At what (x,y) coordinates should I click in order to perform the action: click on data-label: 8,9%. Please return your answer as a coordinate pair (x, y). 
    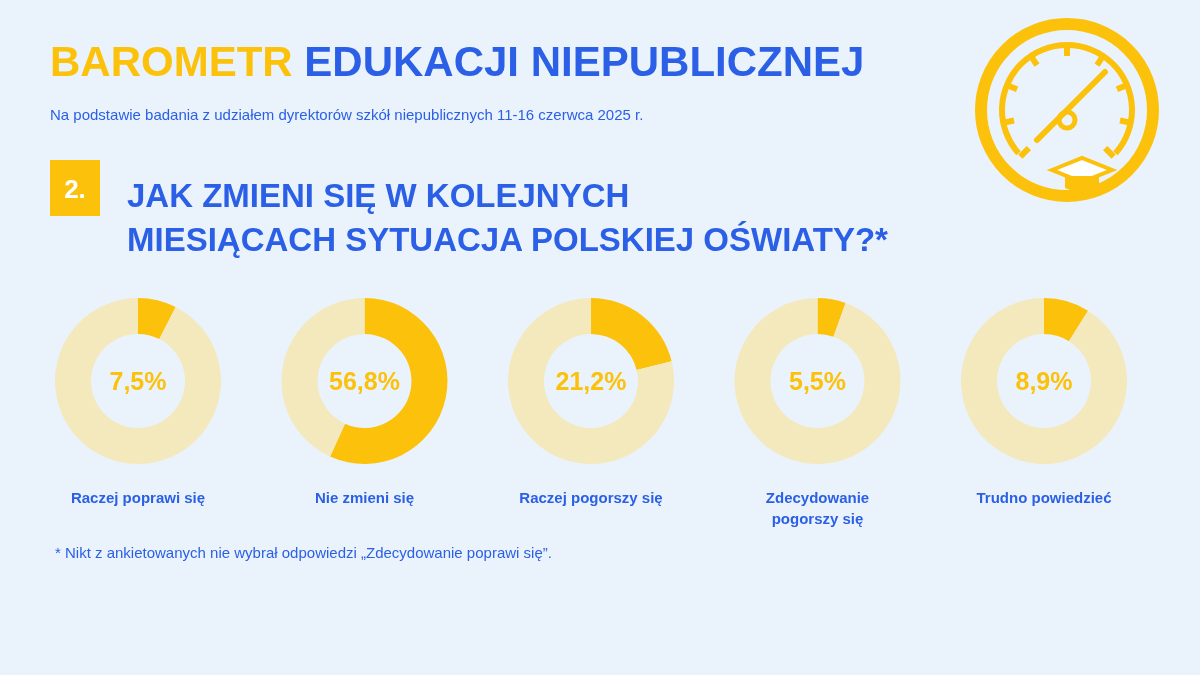
    Looking at the image, I should click on (1044, 381).